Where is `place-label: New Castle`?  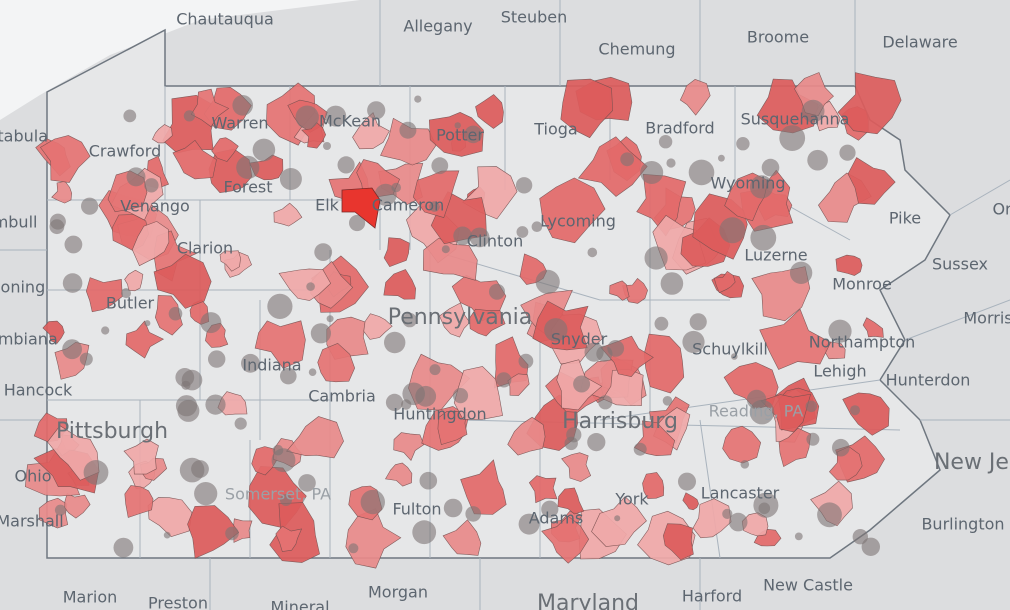
place-label: New Castle is located at coordinates (808, 585).